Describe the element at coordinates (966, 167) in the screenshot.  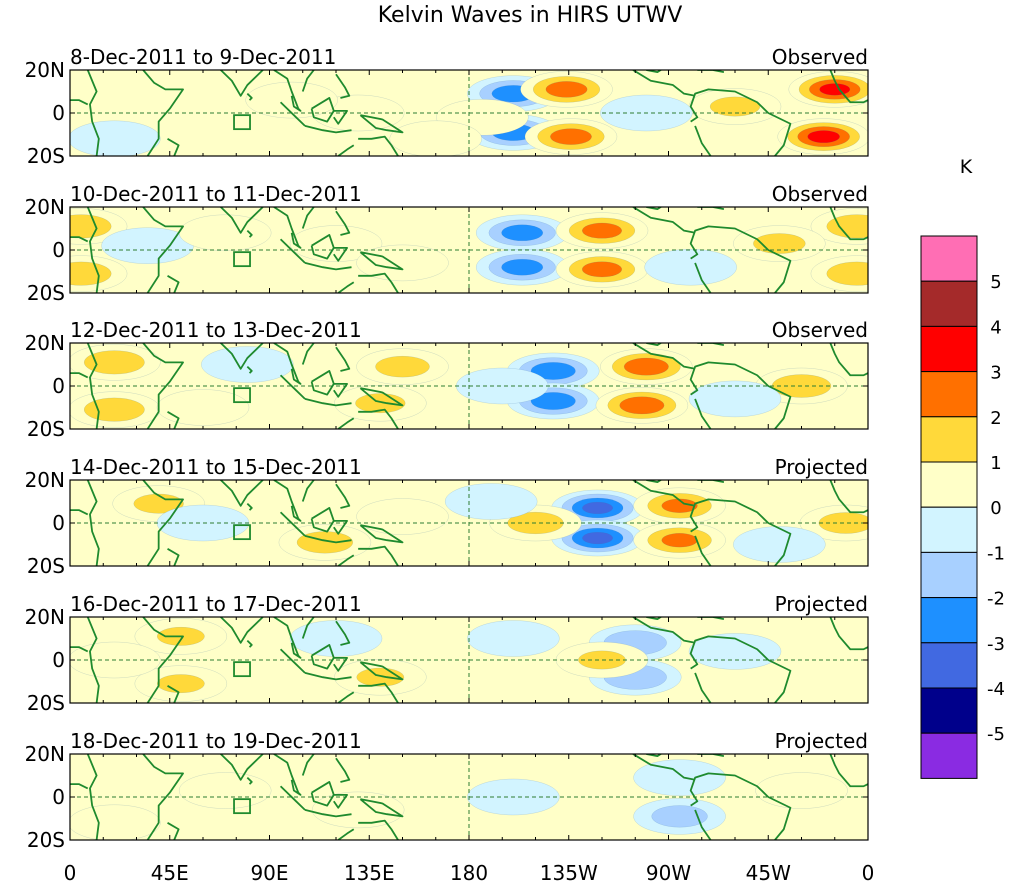
I see `colorbar-unit: K` at that location.